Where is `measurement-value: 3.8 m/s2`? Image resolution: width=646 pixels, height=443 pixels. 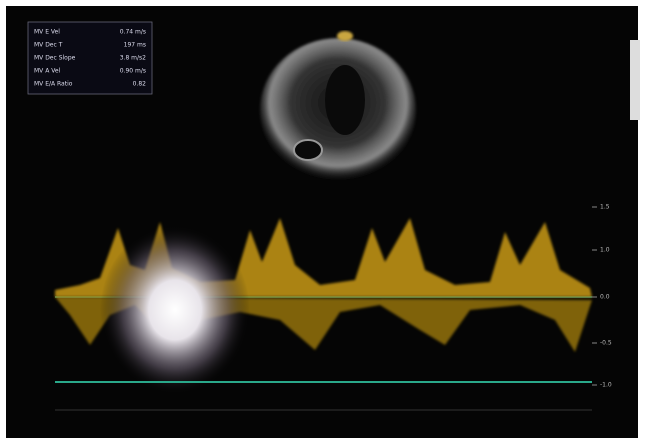 measurement-value: 3.8 m/s2 is located at coordinates (133, 58).